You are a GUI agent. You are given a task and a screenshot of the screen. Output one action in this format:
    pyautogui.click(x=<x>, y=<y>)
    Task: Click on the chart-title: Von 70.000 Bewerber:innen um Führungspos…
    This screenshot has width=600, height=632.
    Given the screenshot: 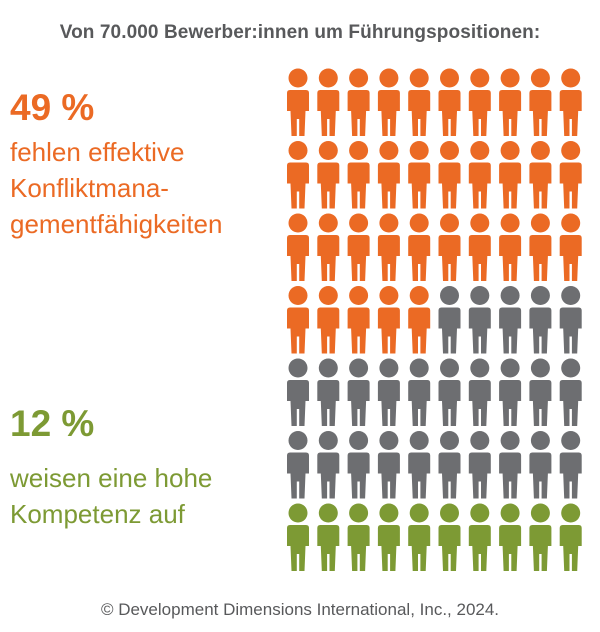 What is the action you would take?
    pyautogui.click(x=300, y=32)
    